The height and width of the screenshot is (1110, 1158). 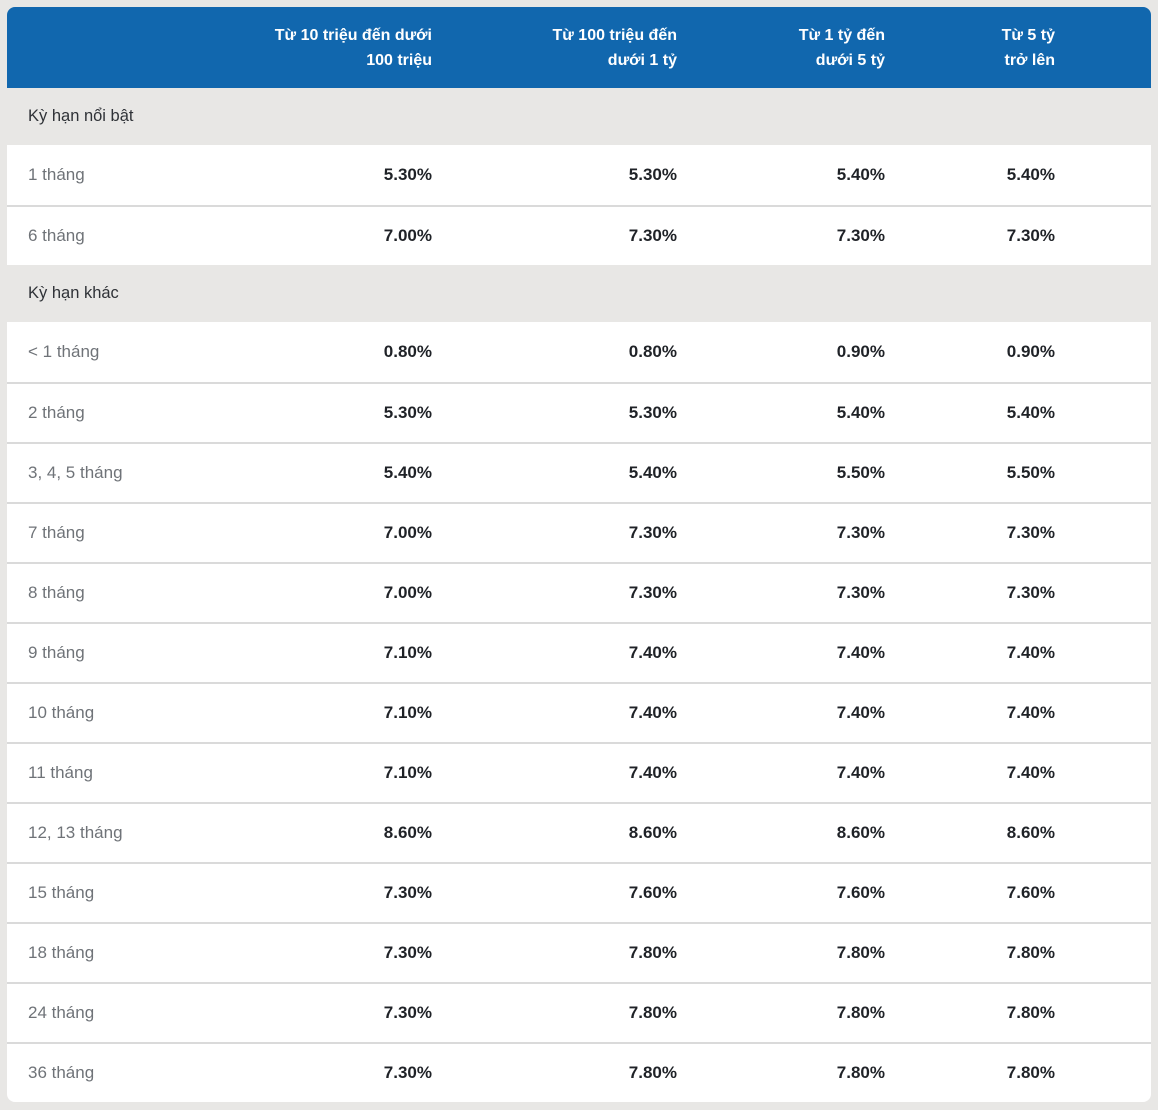 I want to click on term-label: 36 tháng, so click(x=61, y=1072).